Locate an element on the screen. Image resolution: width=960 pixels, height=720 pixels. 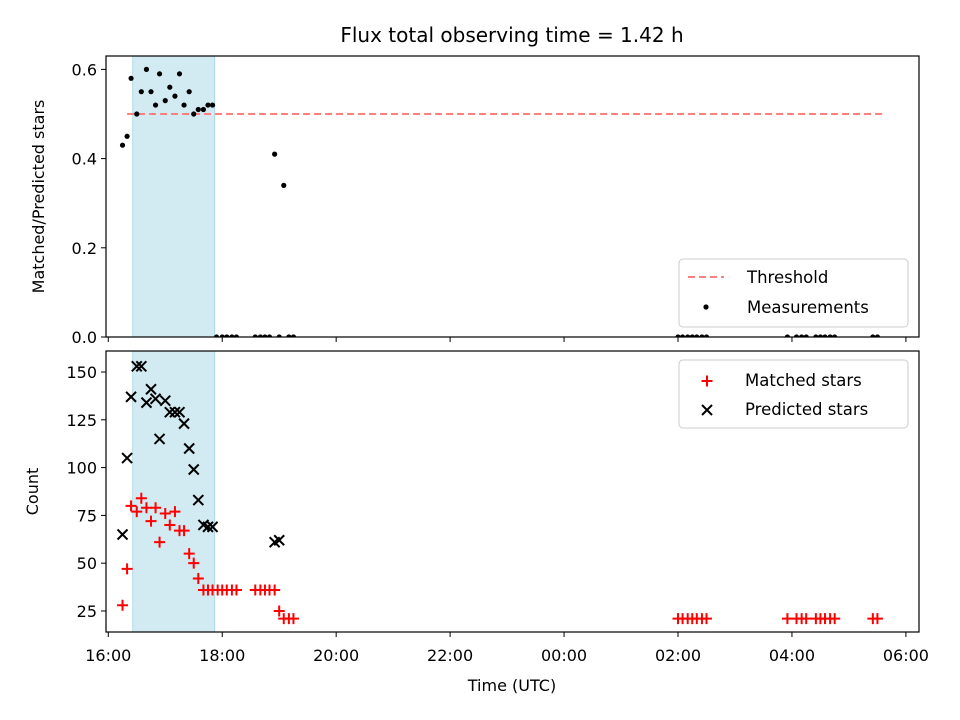
x-tick-label: 04:00 is located at coordinates (792, 655).